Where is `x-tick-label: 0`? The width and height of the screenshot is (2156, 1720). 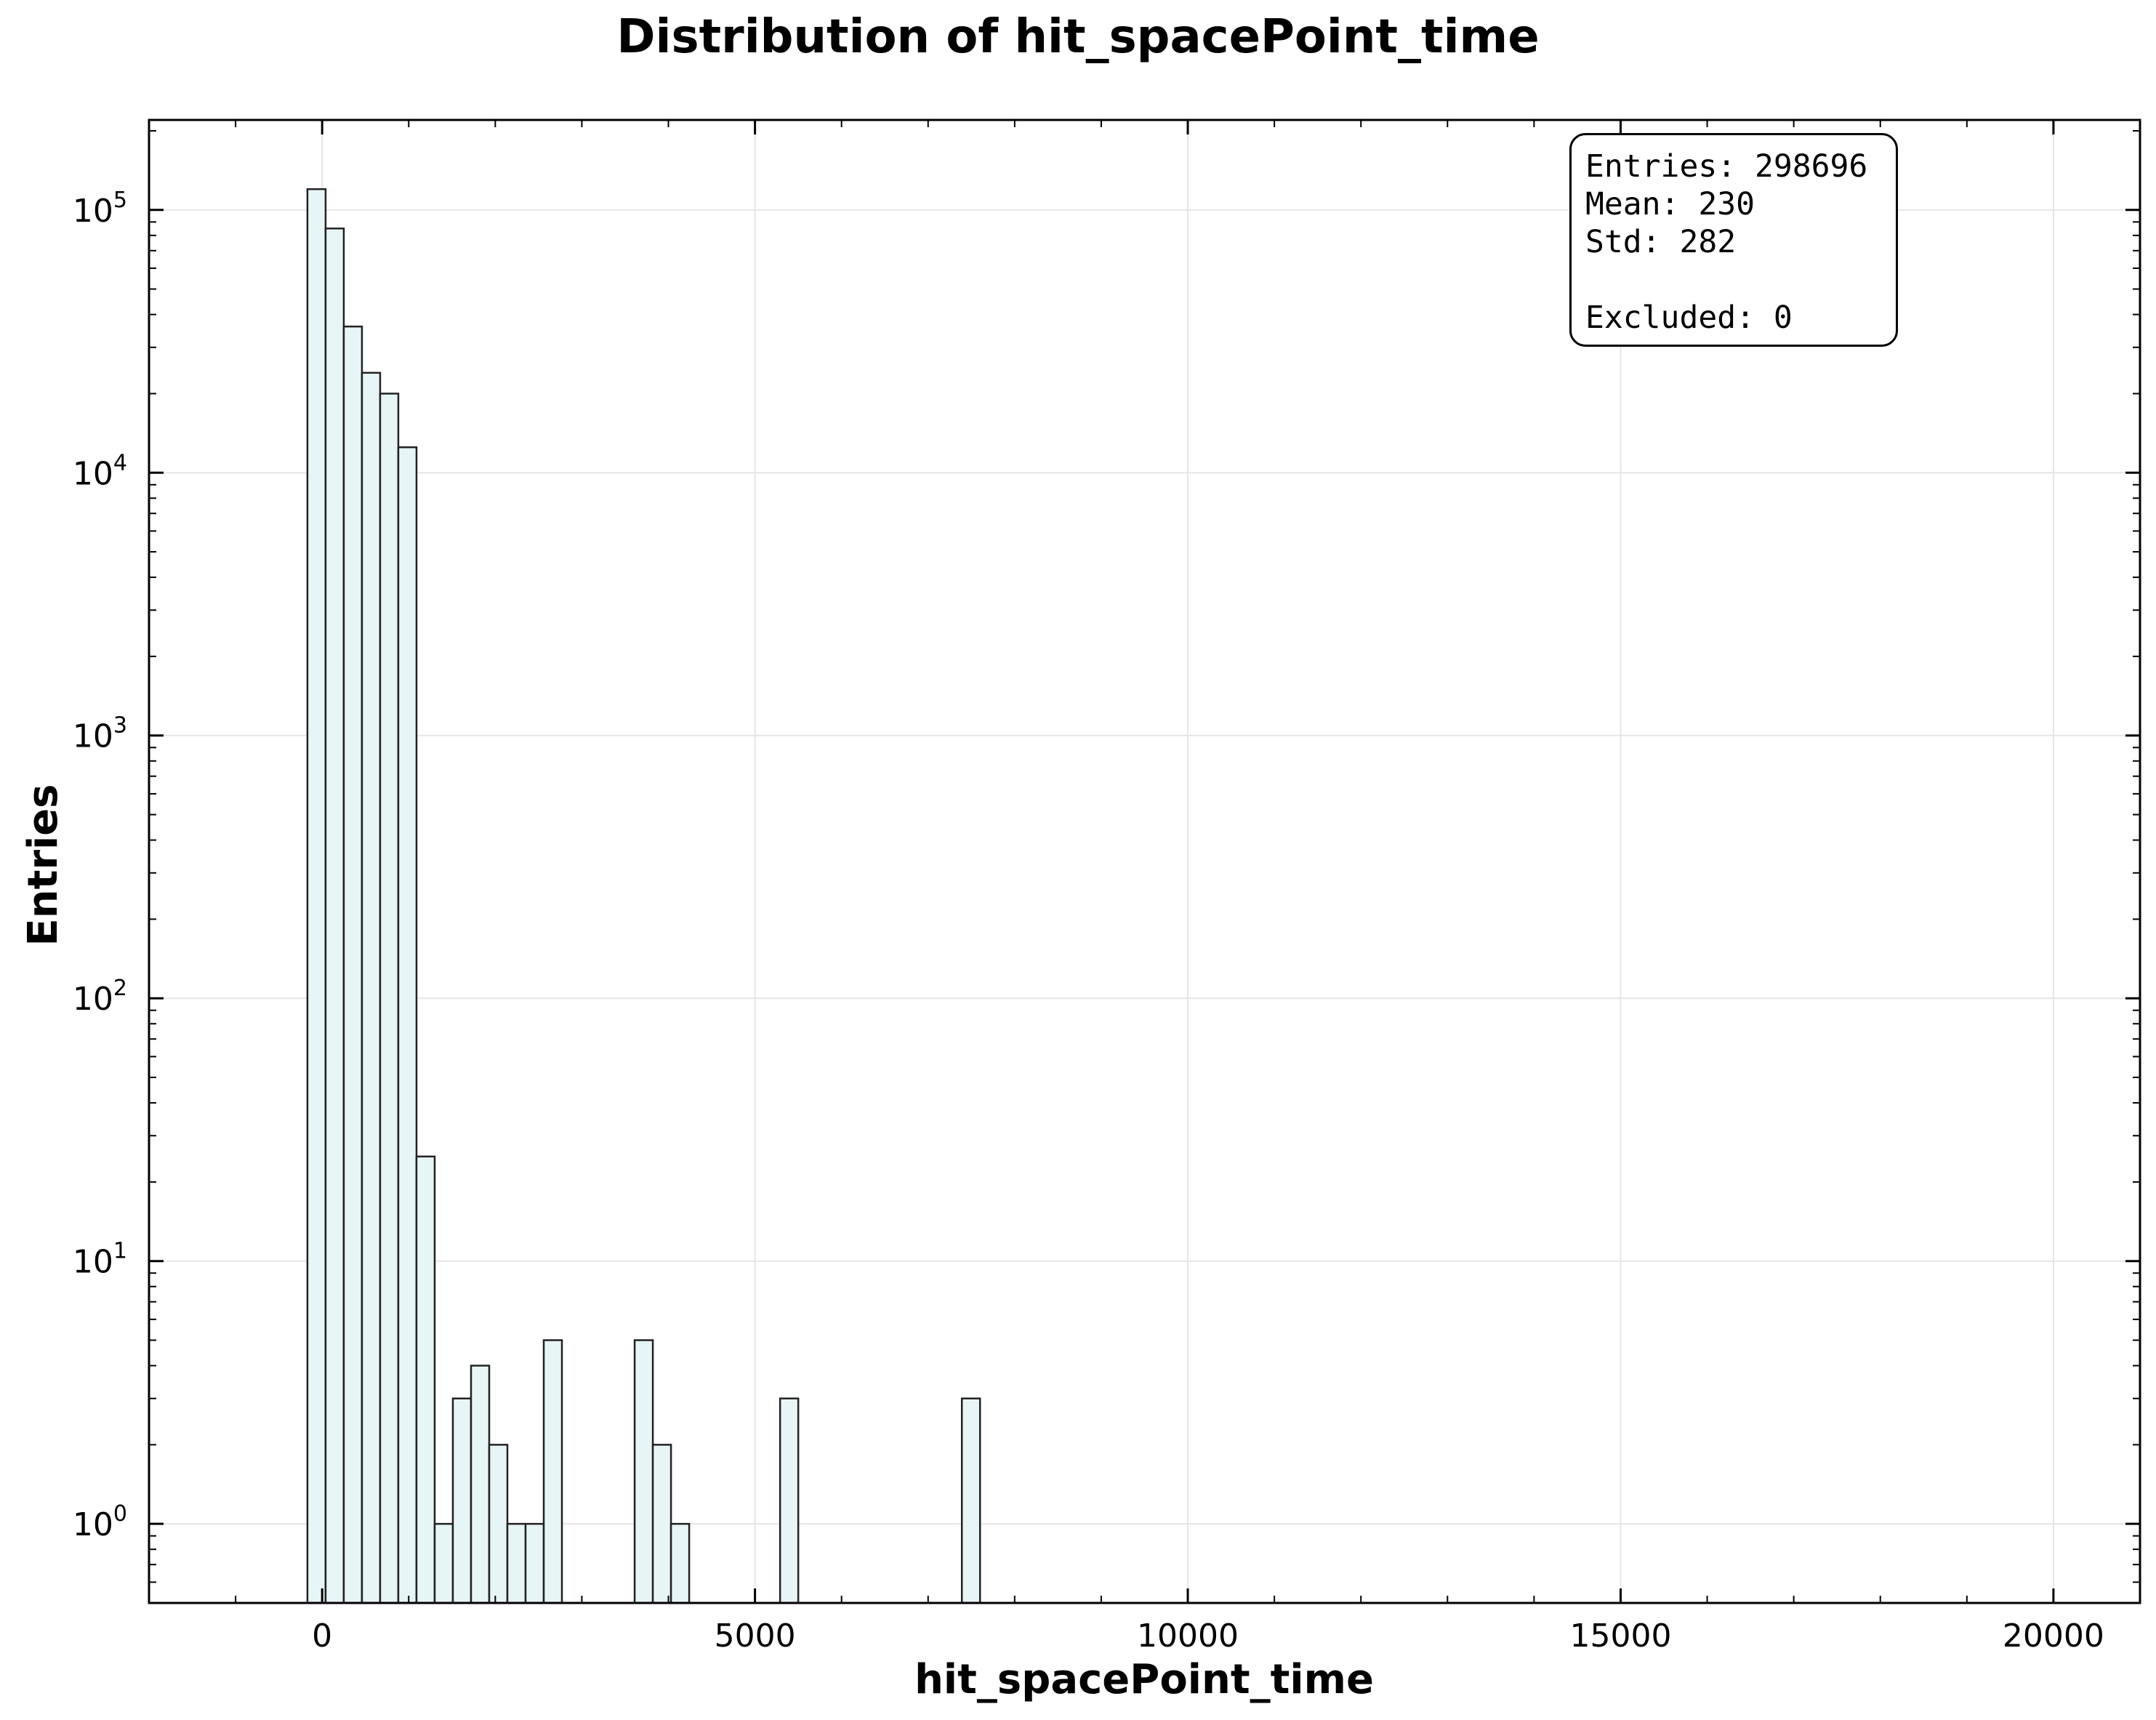 x-tick-label: 0 is located at coordinates (322, 1636).